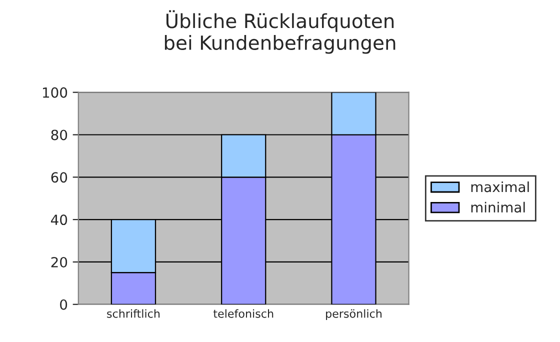 Image resolution: width=560 pixels, height=342 pixels. I want to click on x-tick-label: schriftlich, so click(133, 313).